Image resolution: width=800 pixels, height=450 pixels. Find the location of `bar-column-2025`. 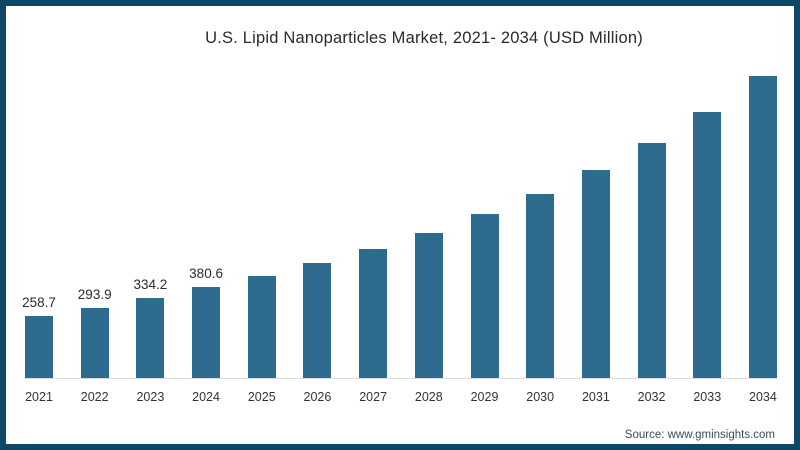

bar-column-2025 is located at coordinates (261, 213).